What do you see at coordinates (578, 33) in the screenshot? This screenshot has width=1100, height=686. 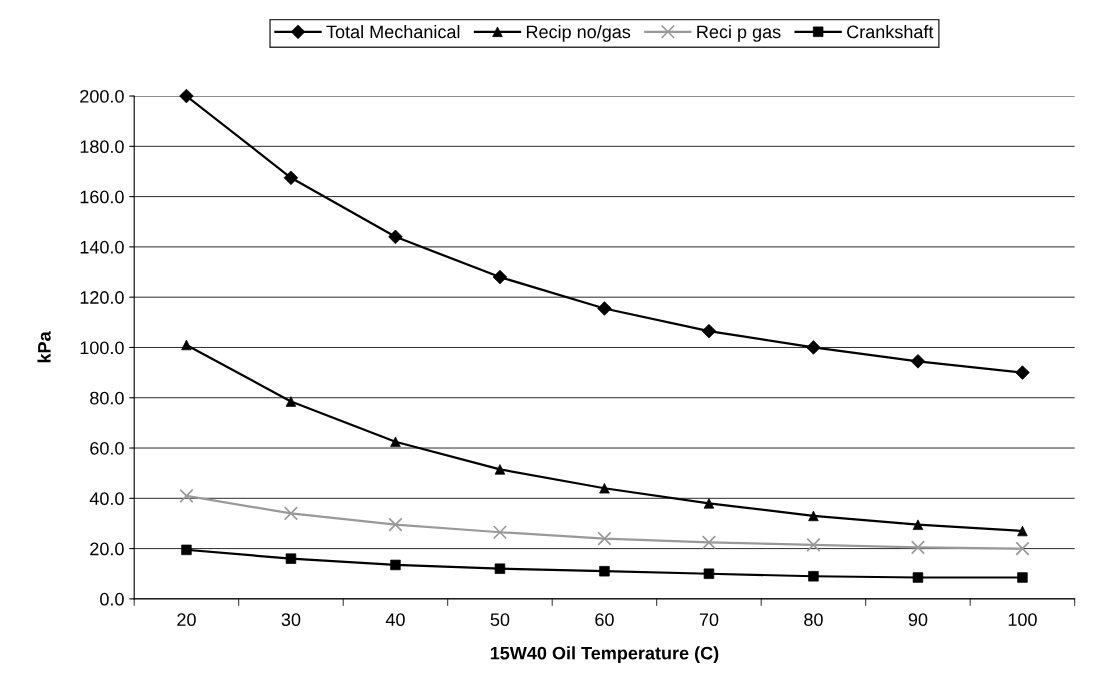 I see `legend-label: Recip no/gas` at bounding box center [578, 33].